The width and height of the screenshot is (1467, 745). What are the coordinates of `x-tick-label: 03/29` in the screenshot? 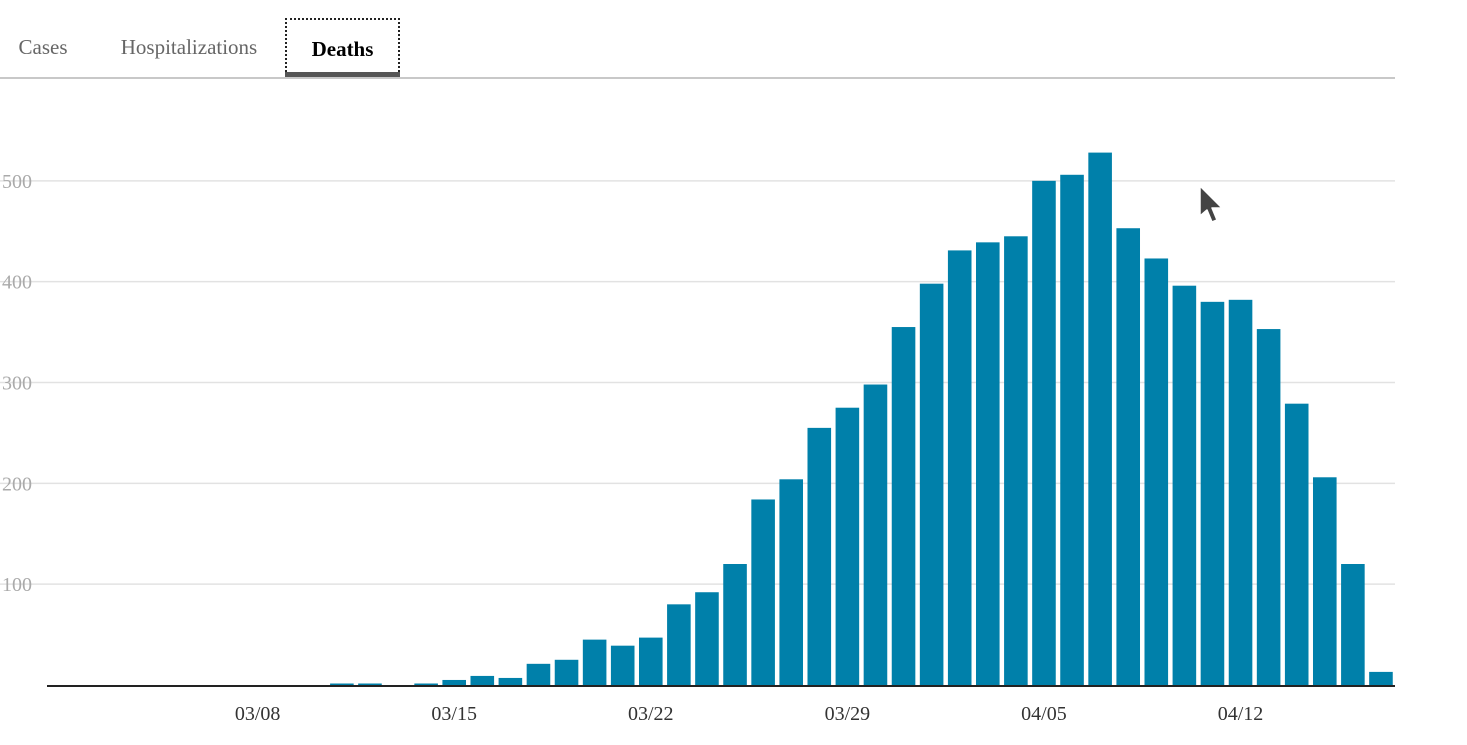 It's located at (848, 714).